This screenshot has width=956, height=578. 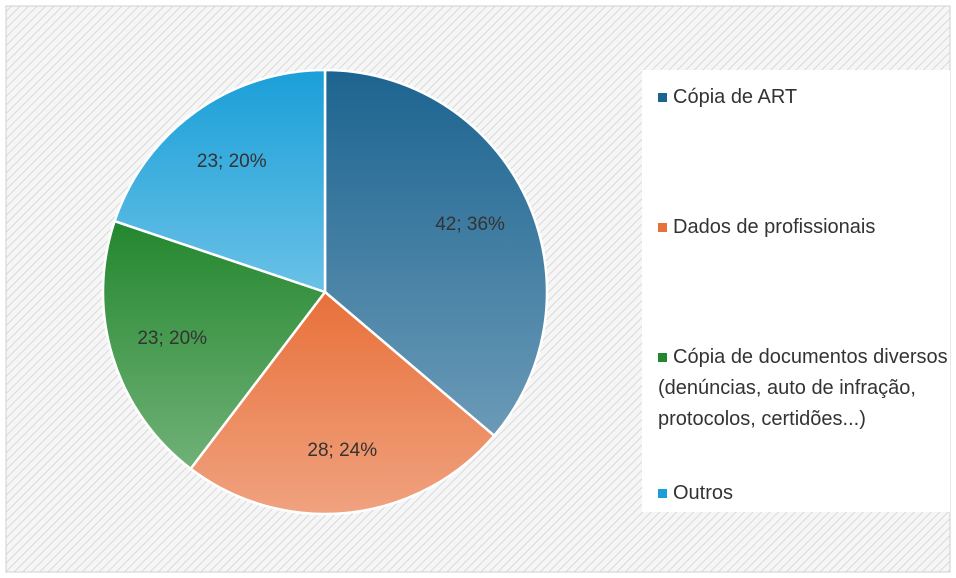 What do you see at coordinates (342, 450) in the screenshot?
I see `data-label: 28; 24%` at bounding box center [342, 450].